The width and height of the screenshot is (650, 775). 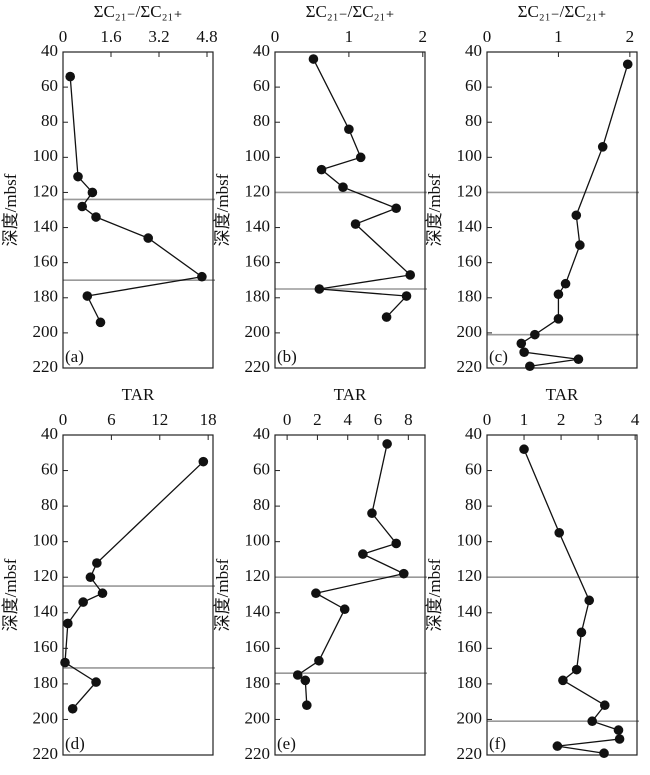 What do you see at coordinates (206, 36) in the screenshot?
I see `x-tick-label: 4.8` at bounding box center [206, 36].